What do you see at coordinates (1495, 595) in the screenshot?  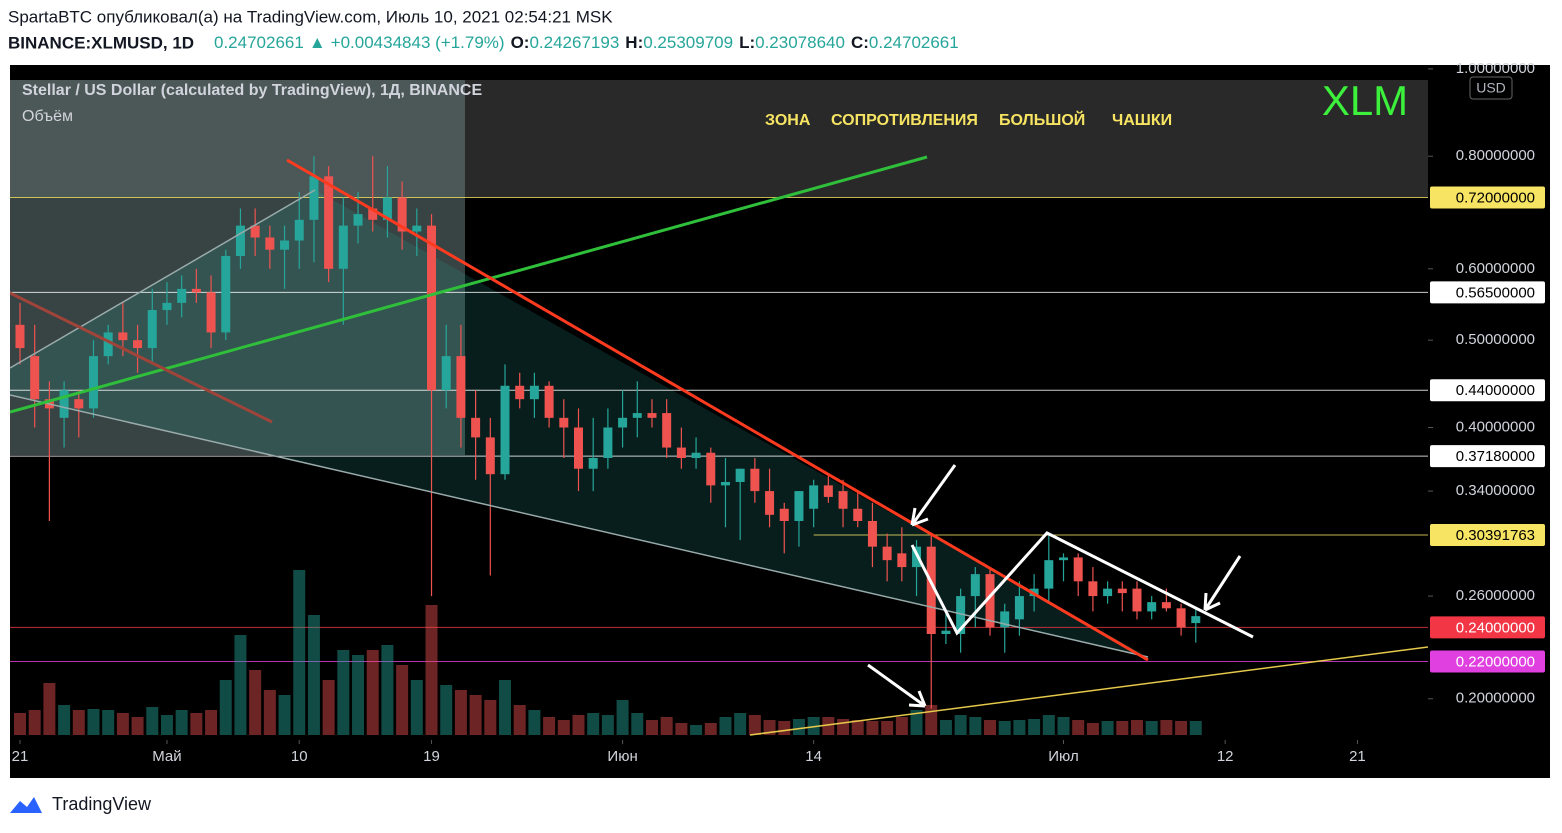 I see `y-tick-label: 0.26000000` at bounding box center [1495, 595].